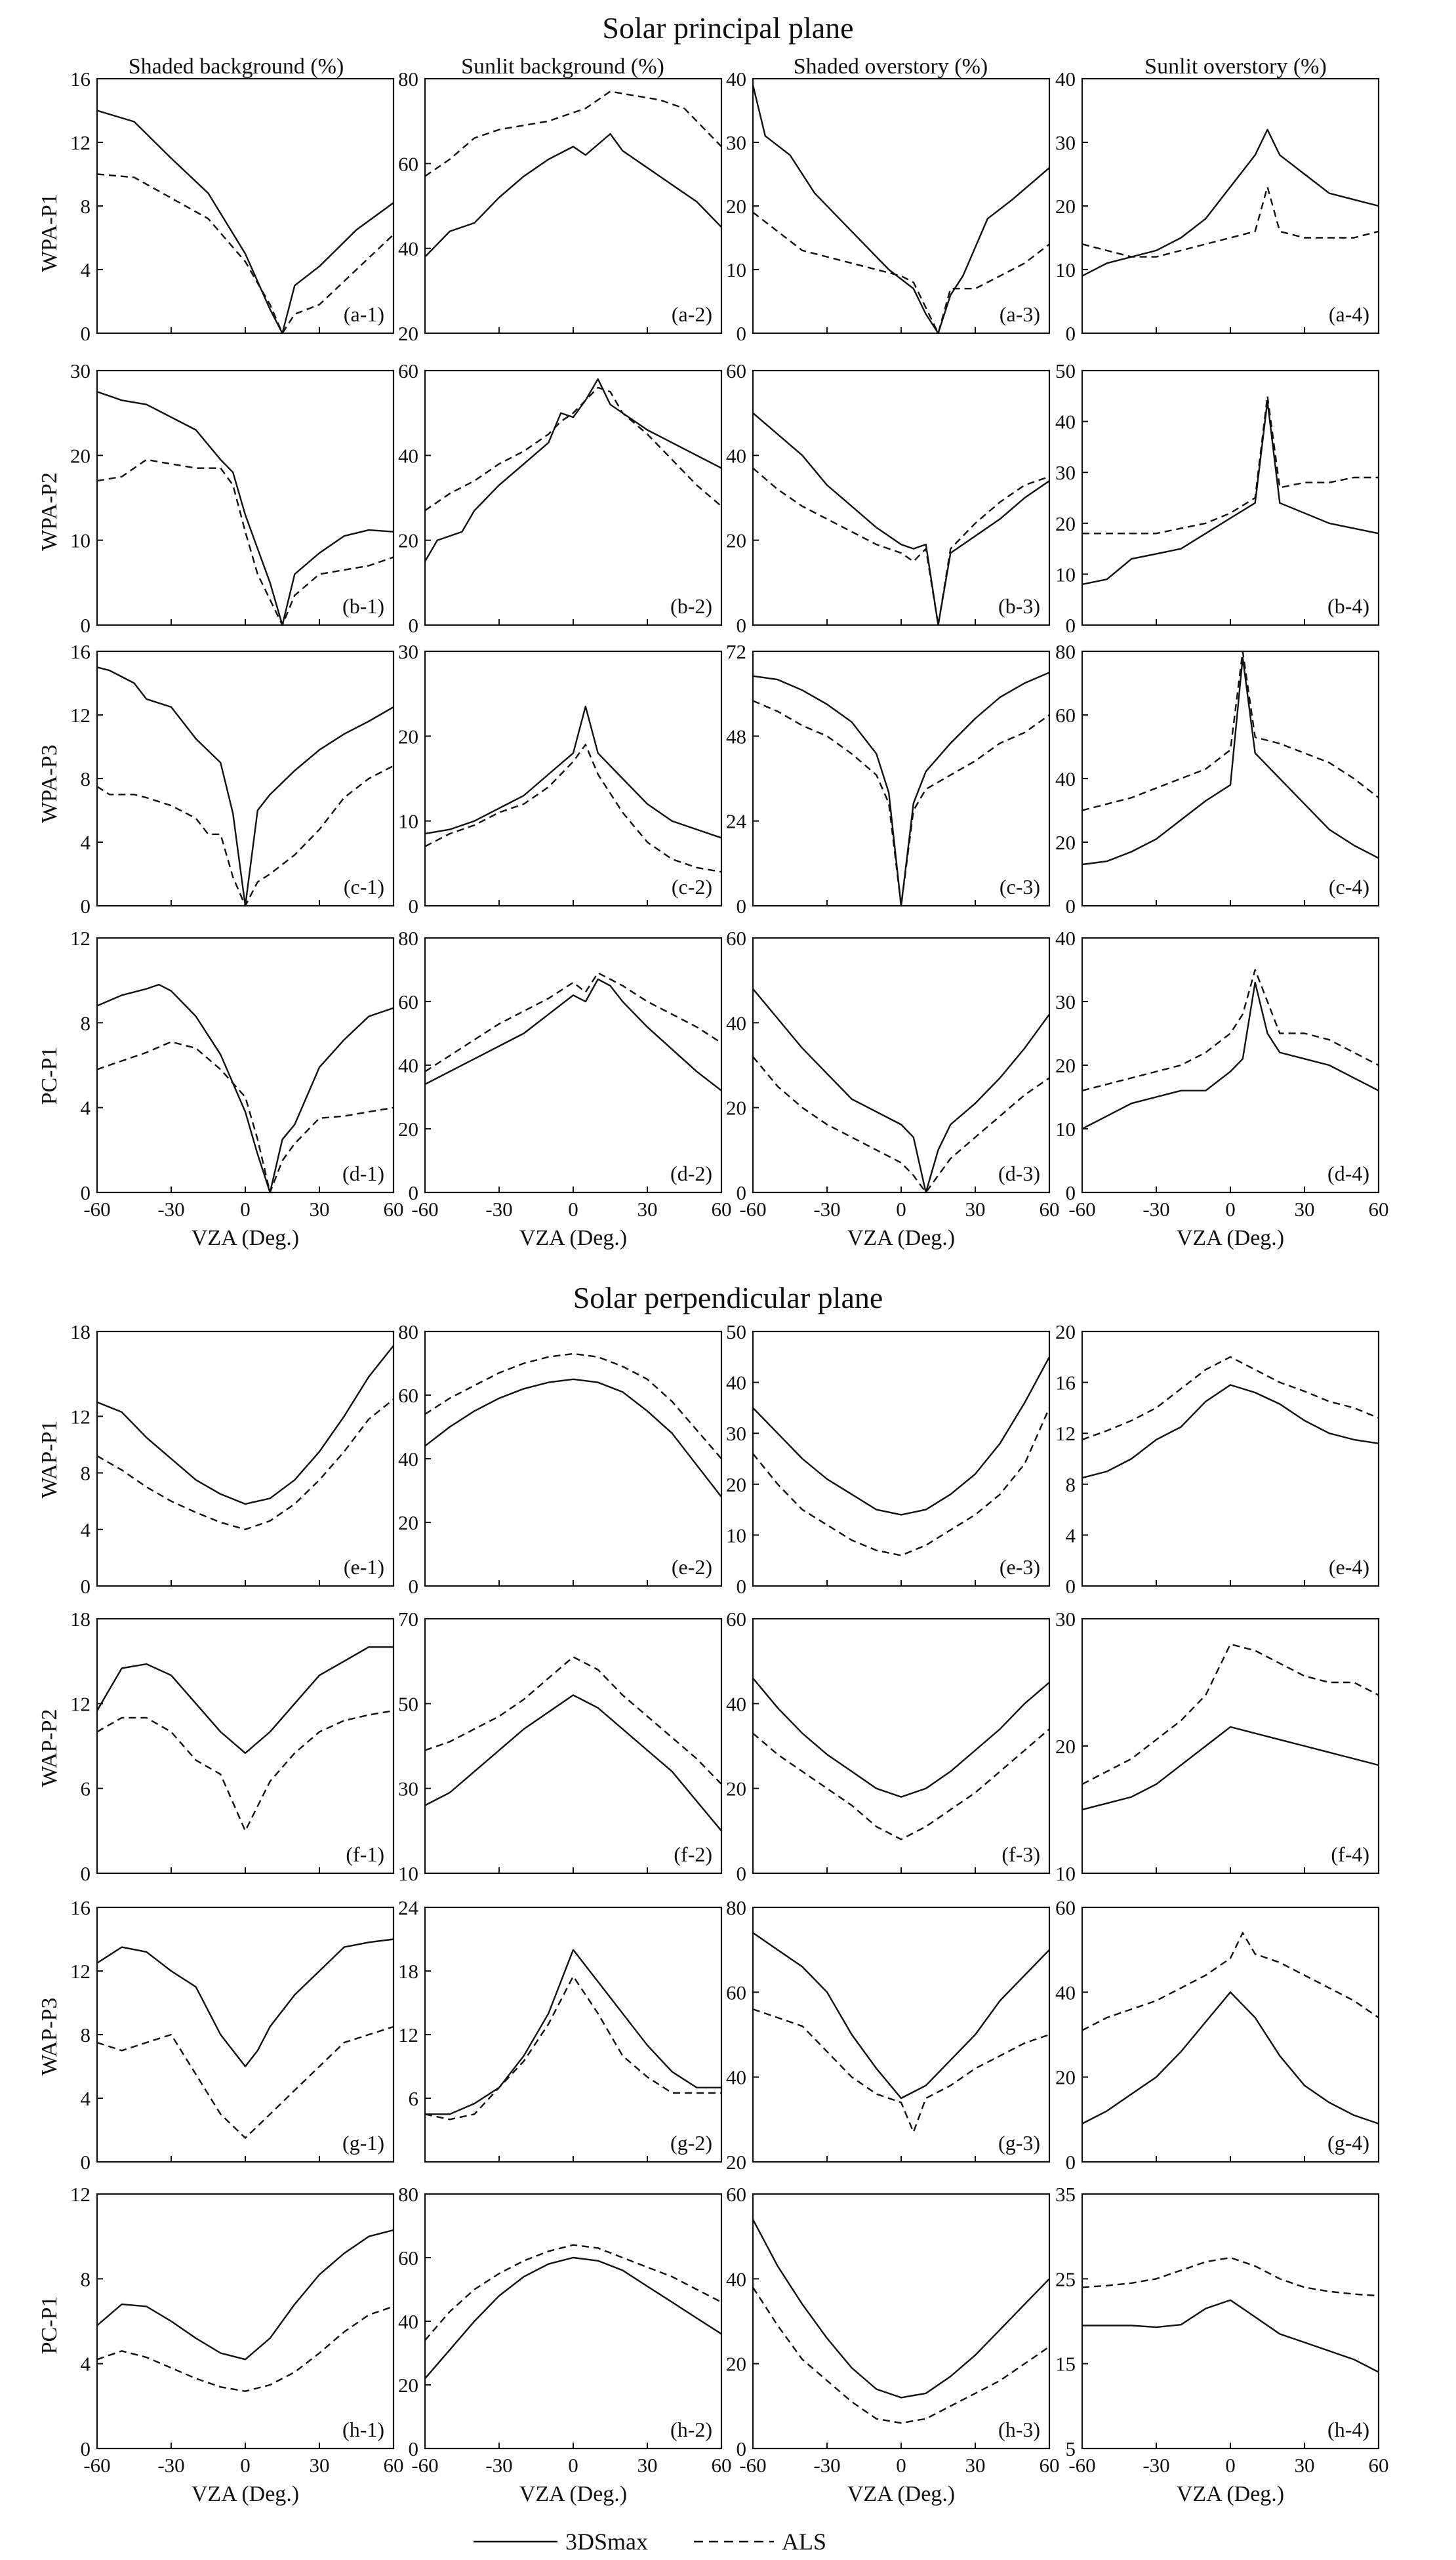  Describe the element at coordinates (736, 1907) in the screenshot. I see `y-tick-label: 80` at that location.